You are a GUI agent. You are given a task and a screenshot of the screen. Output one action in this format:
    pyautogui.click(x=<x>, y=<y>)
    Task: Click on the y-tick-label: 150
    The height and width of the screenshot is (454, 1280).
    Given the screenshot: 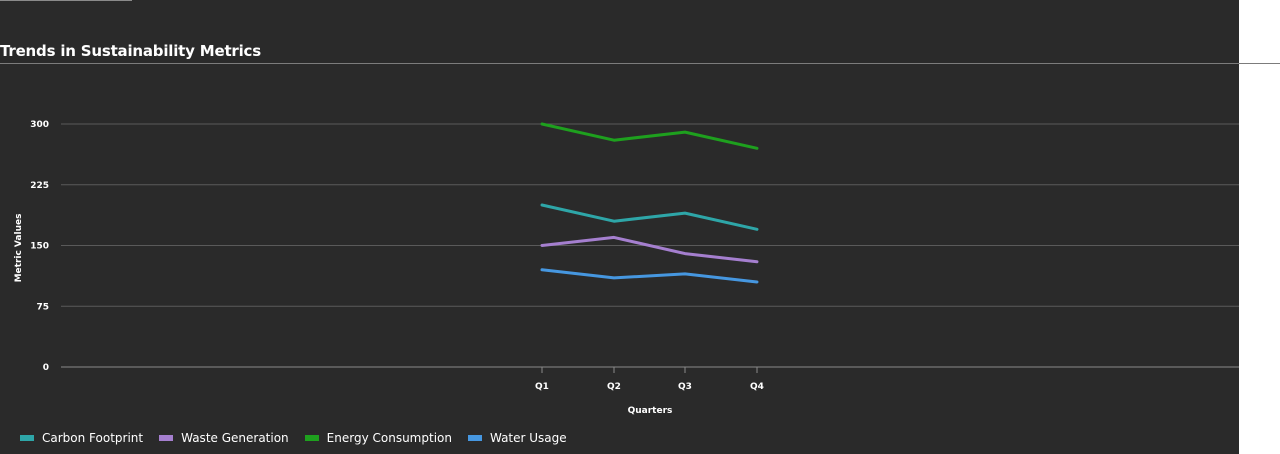 What is the action you would take?
    pyautogui.click(x=39, y=247)
    